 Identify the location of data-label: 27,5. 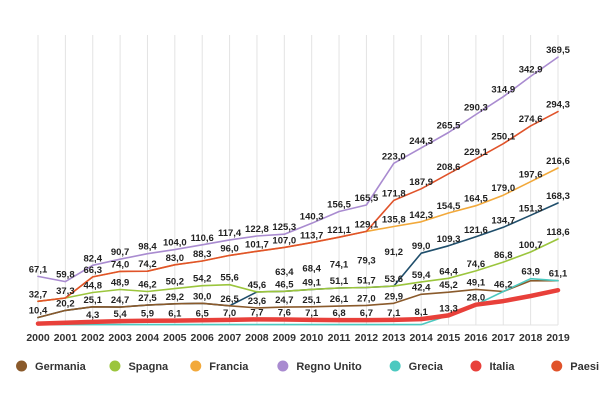
(147, 298).